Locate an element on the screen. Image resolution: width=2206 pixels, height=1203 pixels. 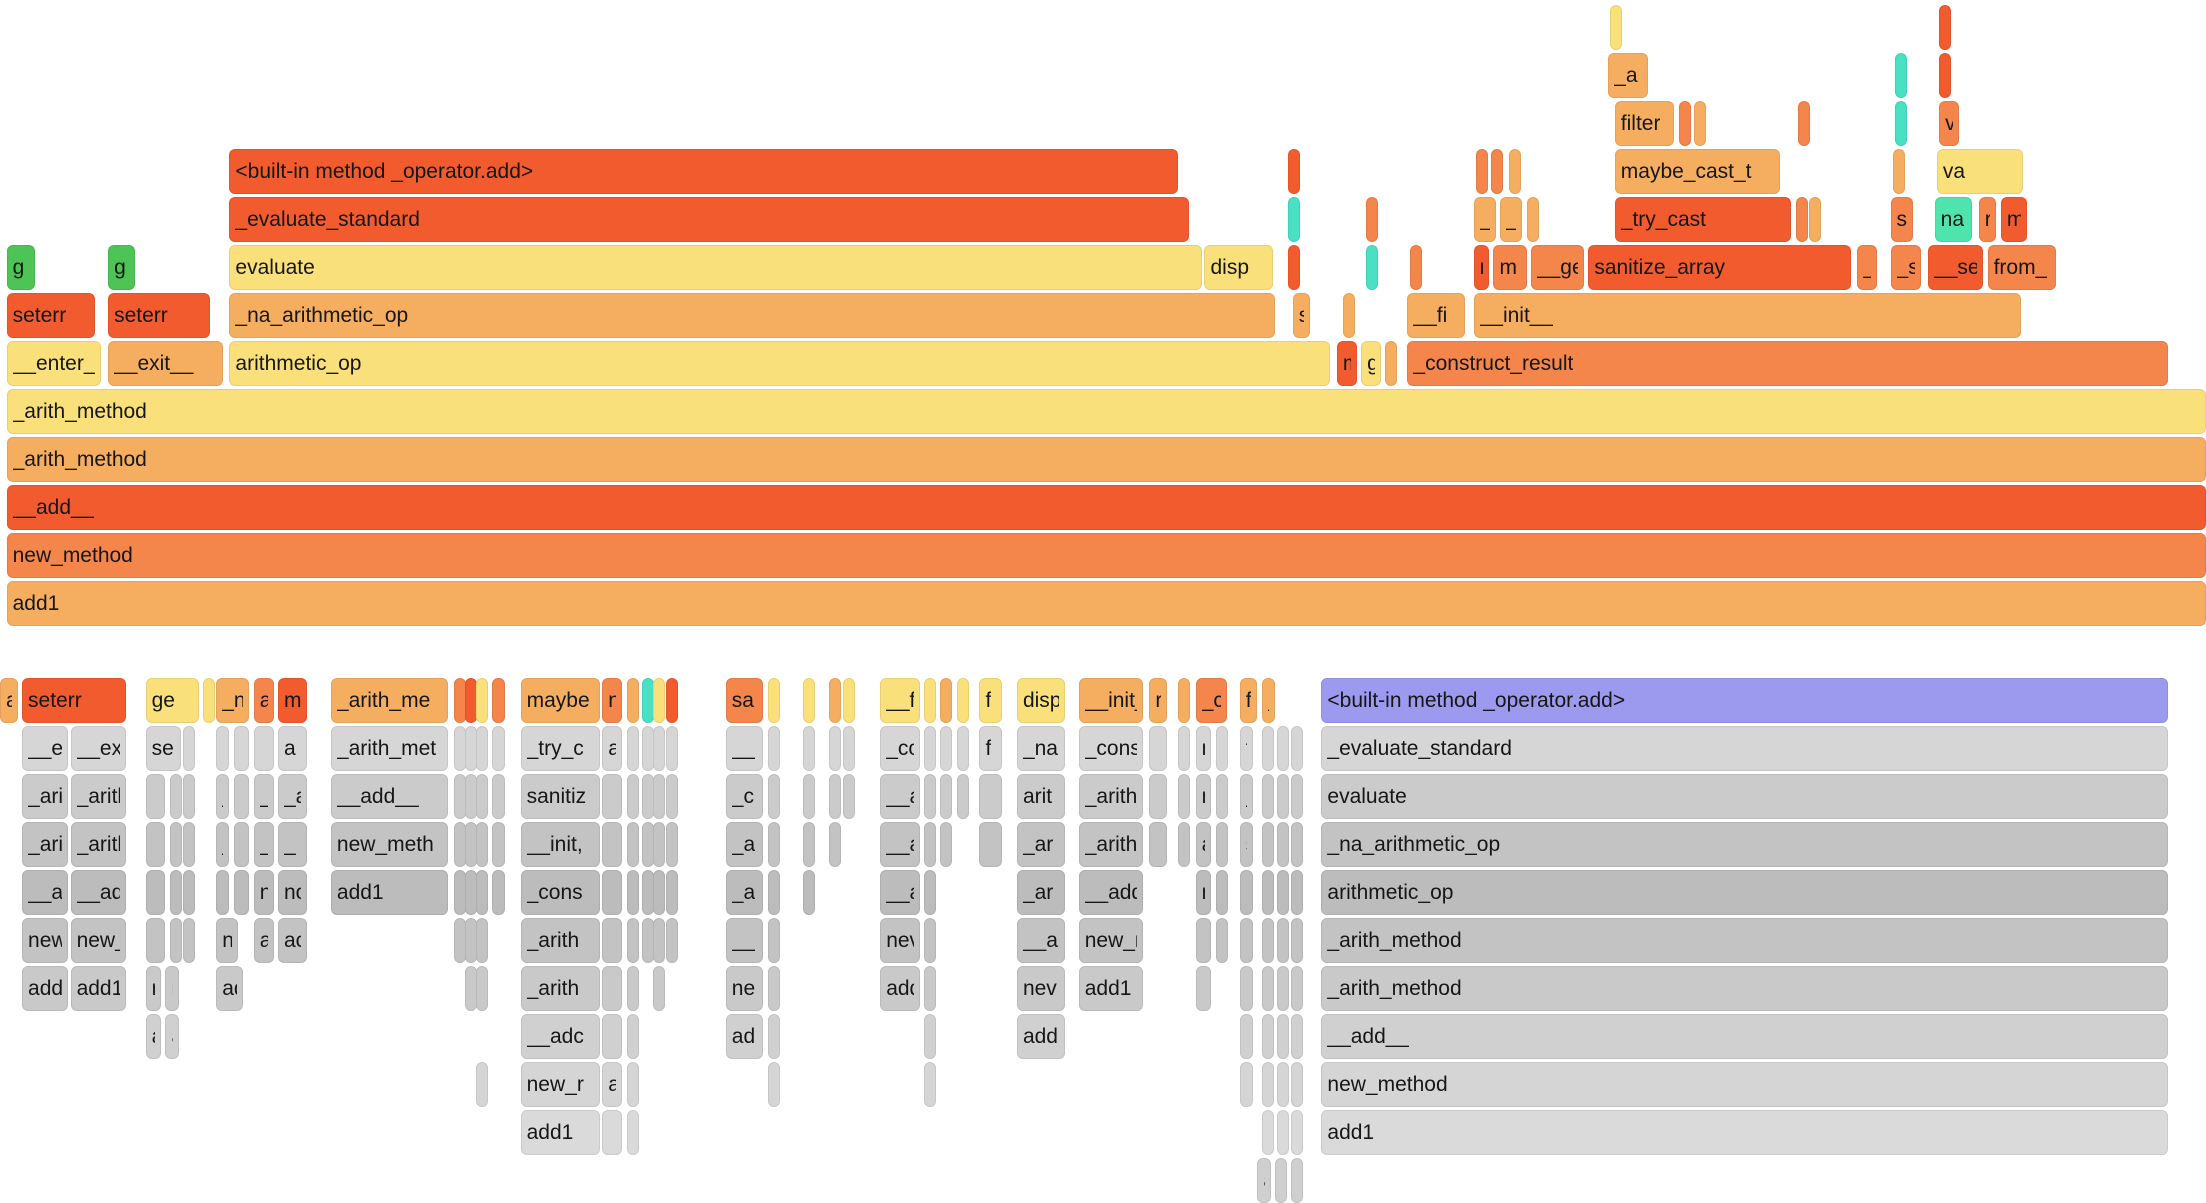
flame-frame-r: r is located at coordinates (153, 988).